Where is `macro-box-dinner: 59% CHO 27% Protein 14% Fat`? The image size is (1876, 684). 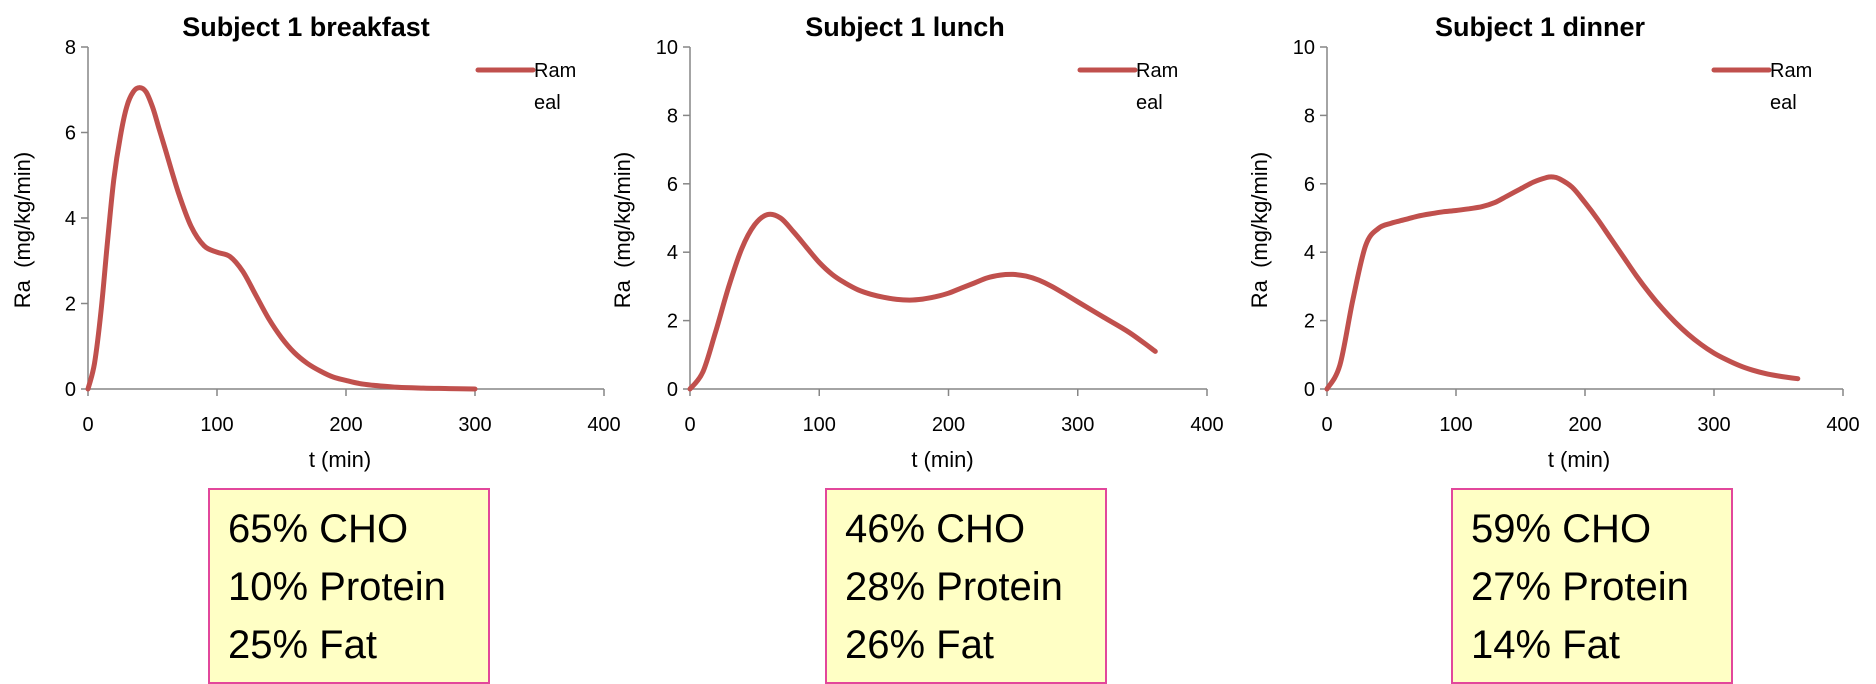
macro-box-dinner: 59% CHO 27% Protein 14% Fat is located at coordinates (1592, 586).